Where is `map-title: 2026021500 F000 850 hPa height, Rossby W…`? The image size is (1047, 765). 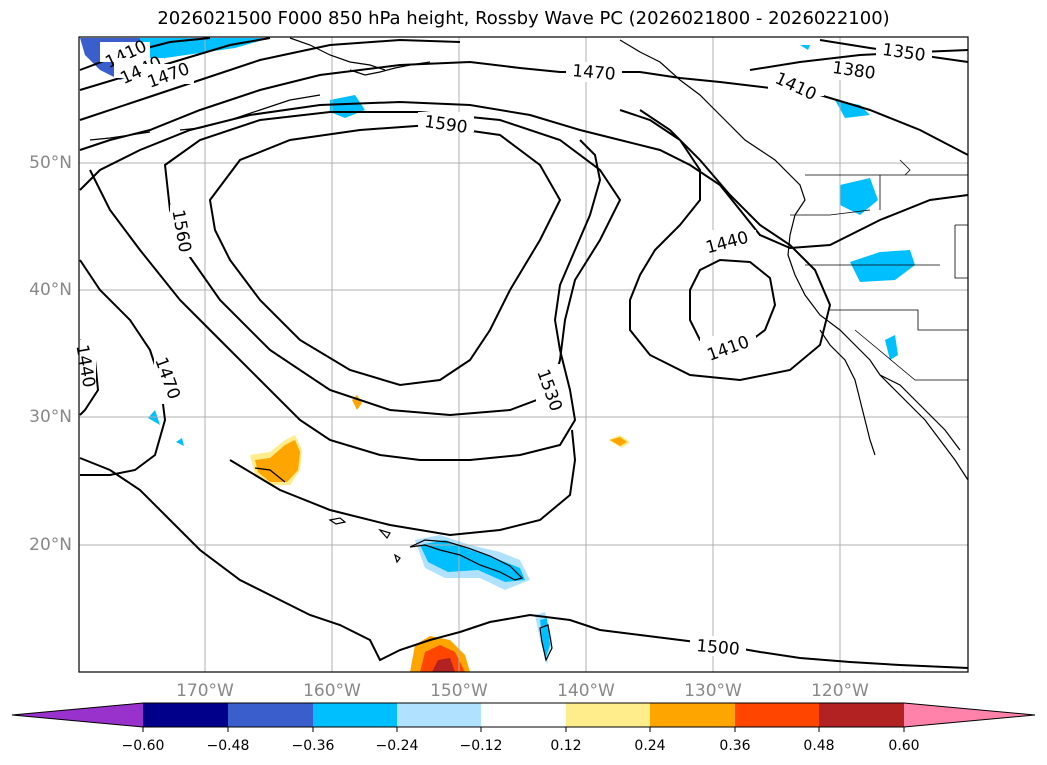
map-title: 2026021500 F000 850 hPa height, Rossby W… is located at coordinates (523, 18).